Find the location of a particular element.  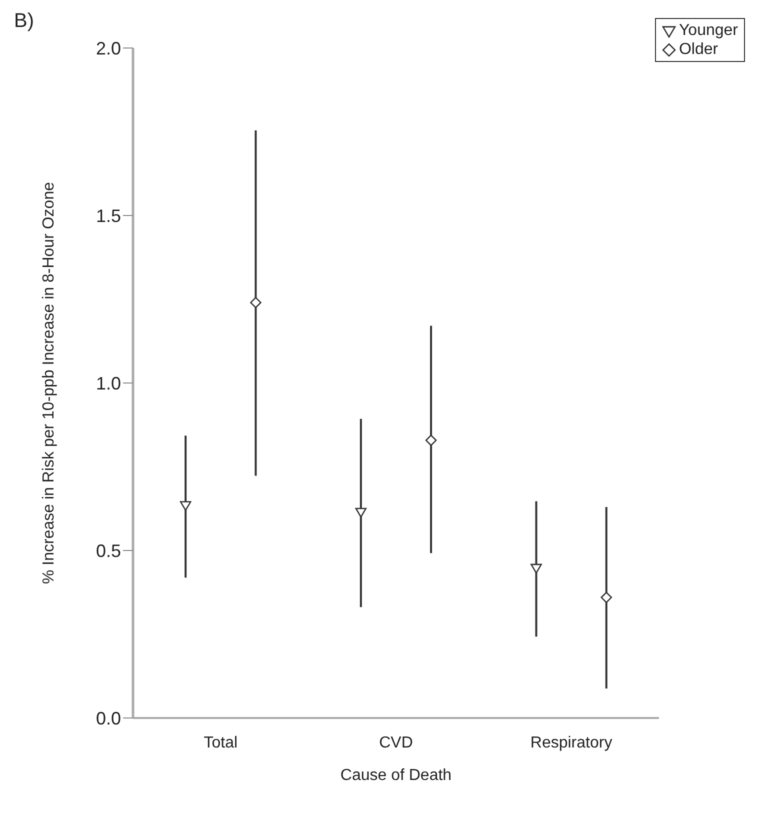

y-tick-label: 0.0 is located at coordinates (108, 718).